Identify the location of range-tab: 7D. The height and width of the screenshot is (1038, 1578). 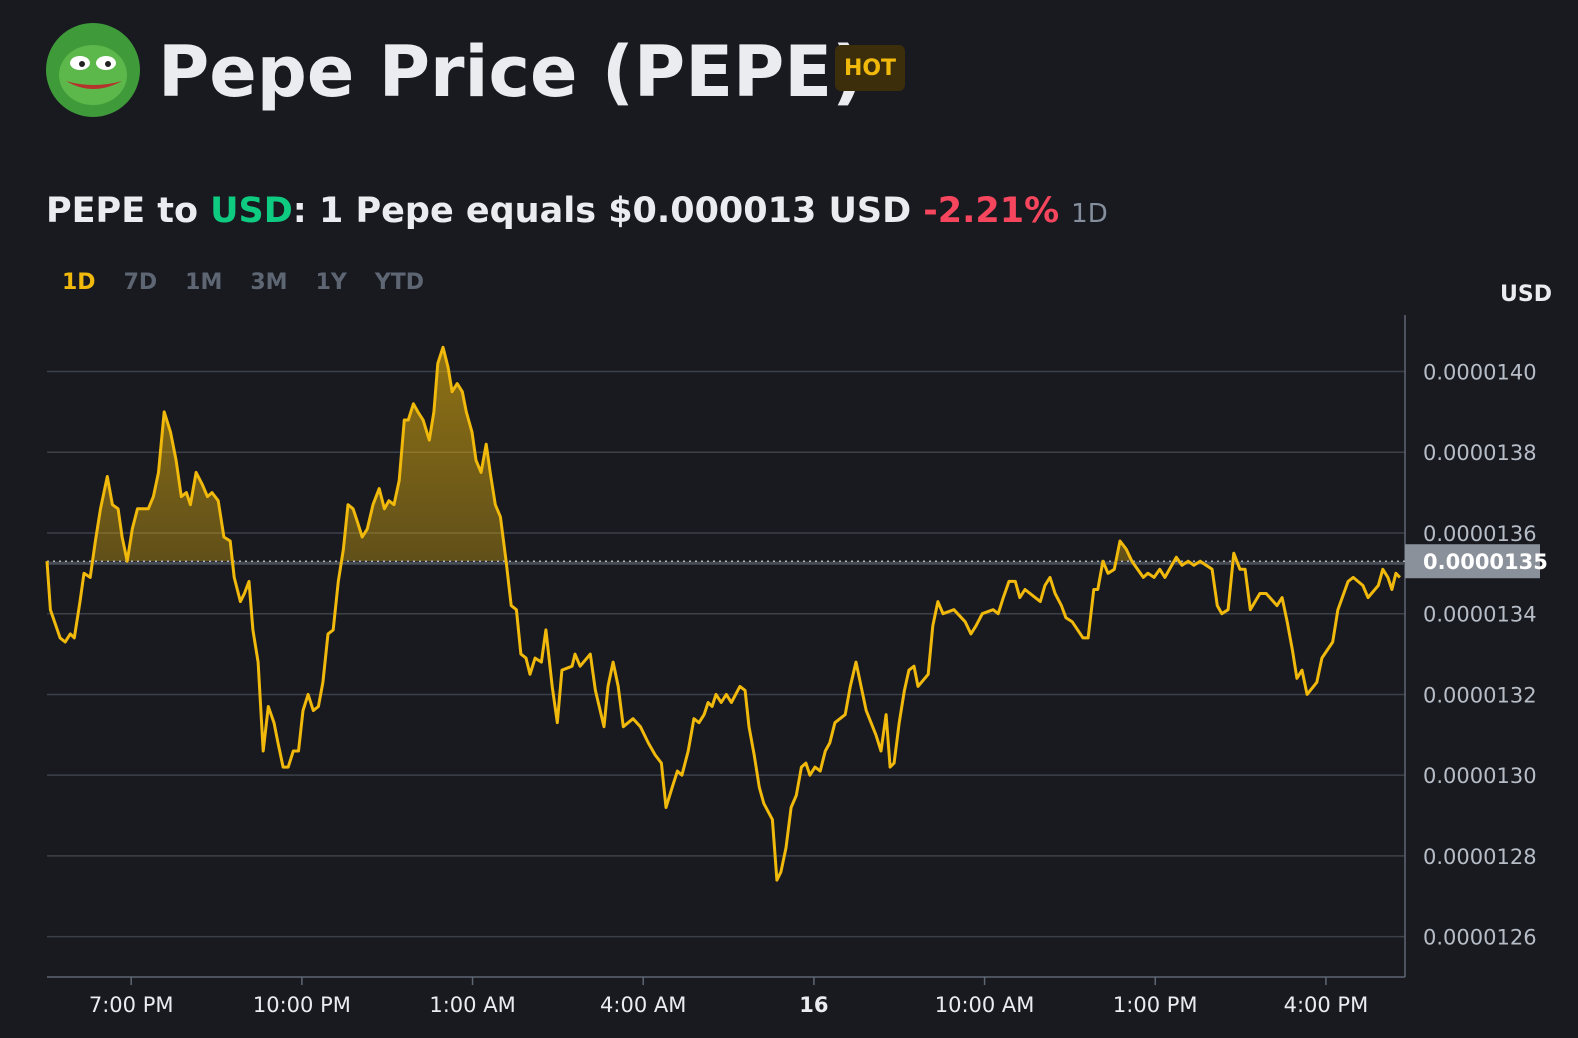
(140, 282).